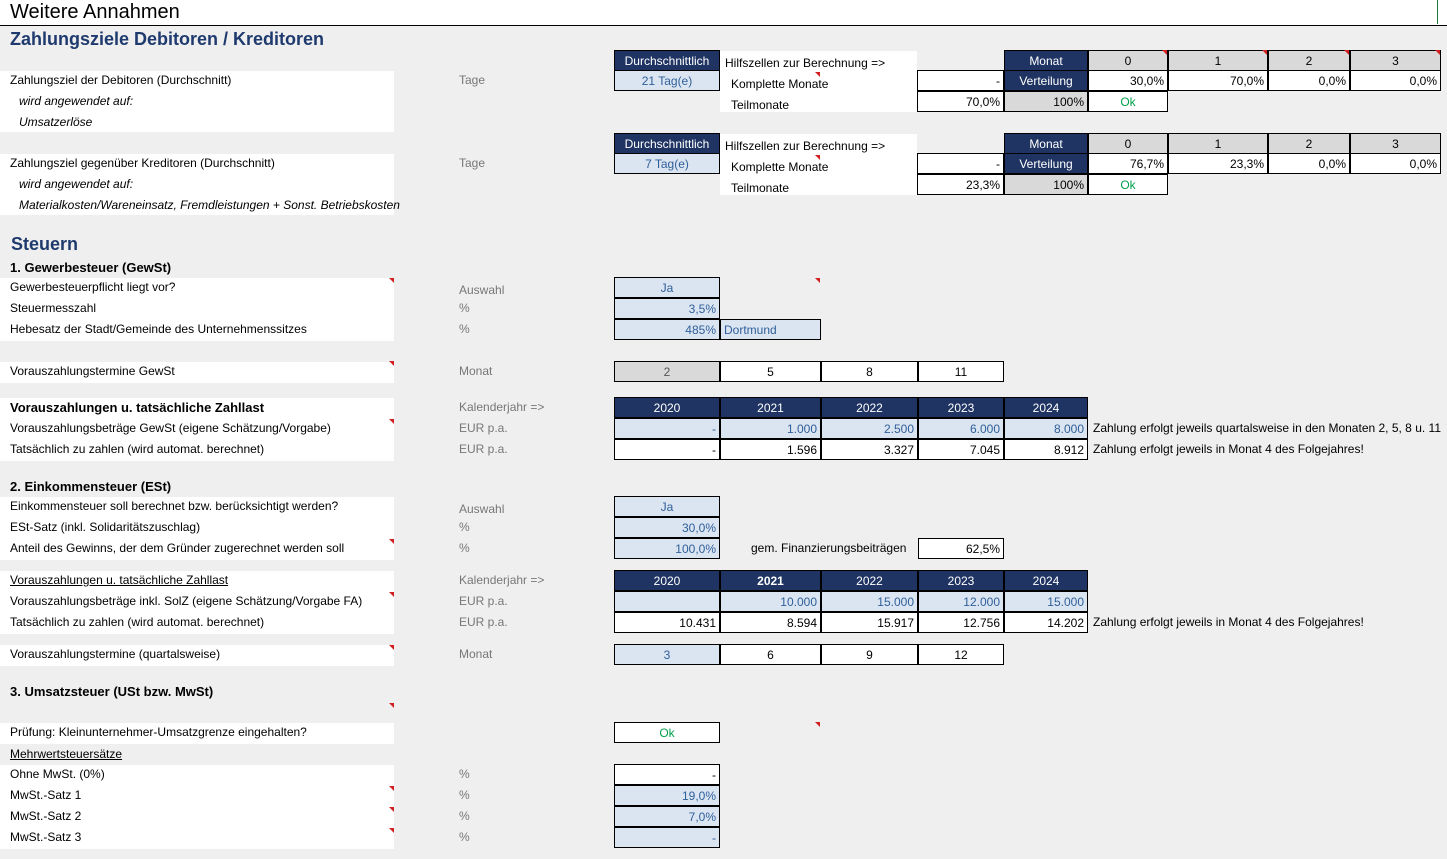  Describe the element at coordinates (1046, 428) in the screenshot. I see `gewst-est-2024: 8.000` at that location.